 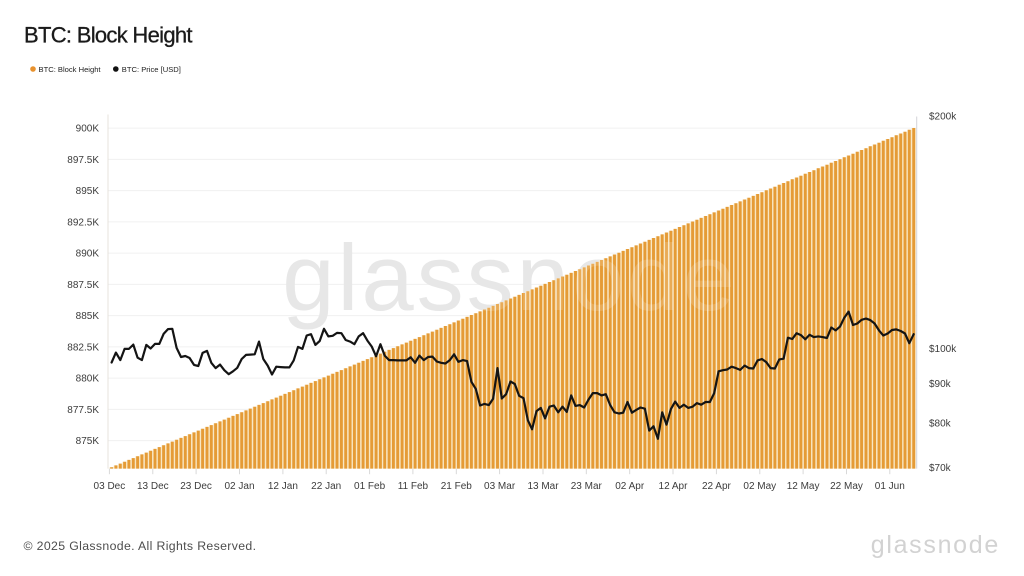 I want to click on svg-text: 882.5K, so click(x=83, y=347).